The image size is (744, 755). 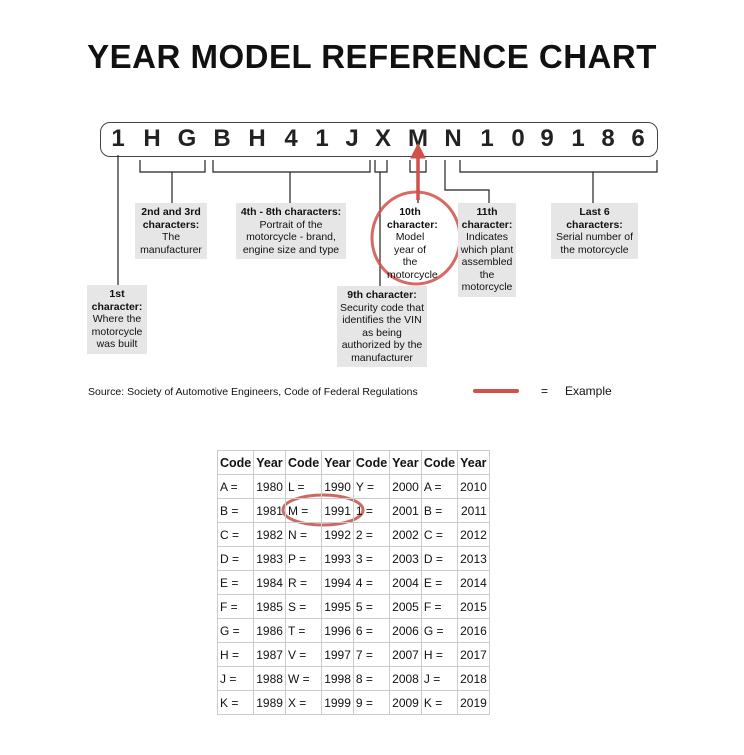 What do you see at coordinates (269, 582) in the screenshot?
I see `year-cell: 1984` at bounding box center [269, 582].